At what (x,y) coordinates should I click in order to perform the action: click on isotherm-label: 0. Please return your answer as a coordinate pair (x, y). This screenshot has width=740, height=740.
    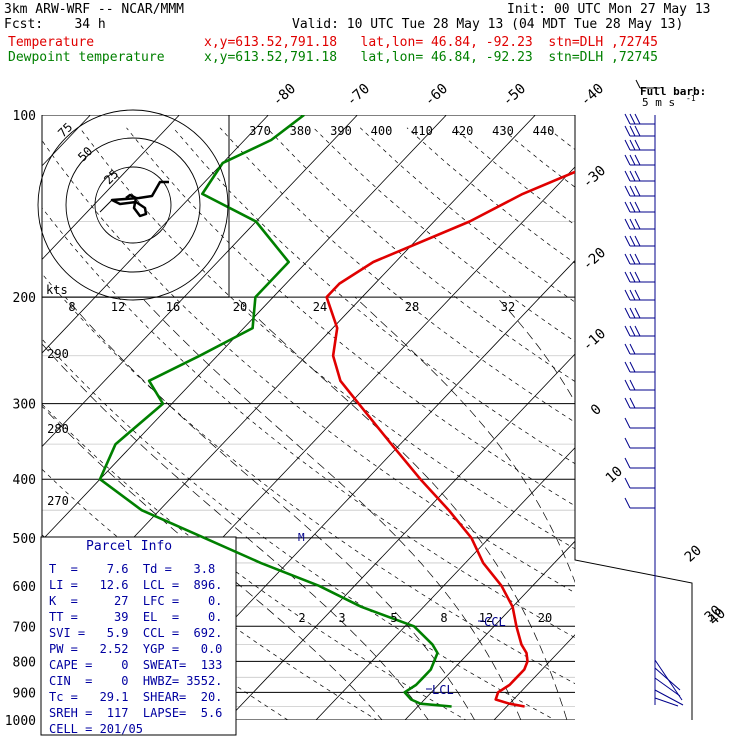
    Looking at the image, I should click on (596, 410).